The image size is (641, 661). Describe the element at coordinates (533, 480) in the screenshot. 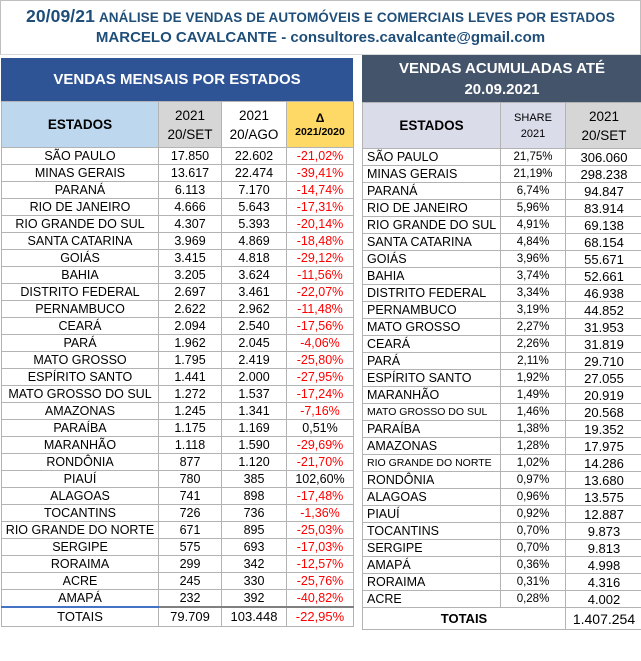

I see `share-cell: 0,97%` at that location.